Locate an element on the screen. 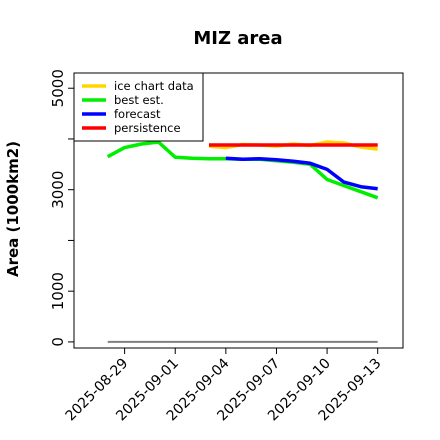 The width and height of the screenshot is (440, 440). legend-label-forecast: forecast is located at coordinates (137, 114).